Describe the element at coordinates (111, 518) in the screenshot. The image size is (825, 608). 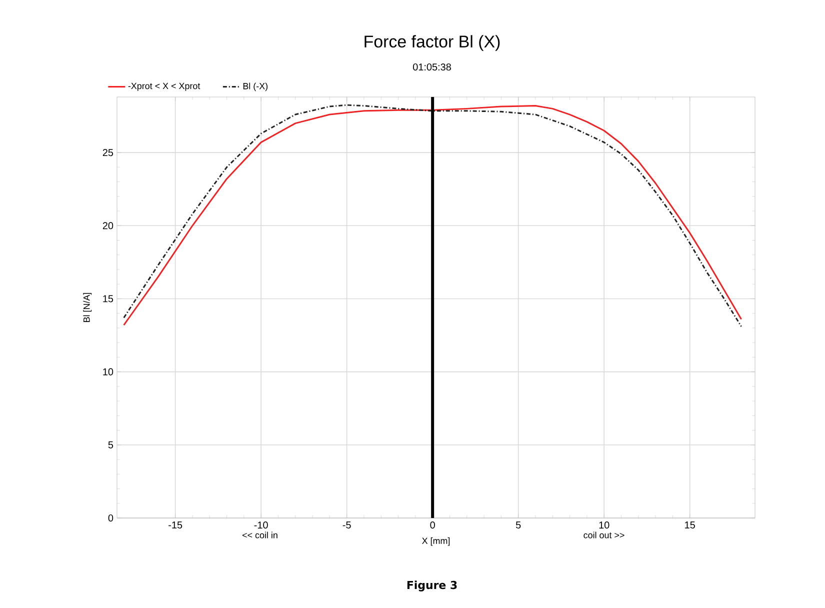
I see `y-tick-label: 0` at that location.